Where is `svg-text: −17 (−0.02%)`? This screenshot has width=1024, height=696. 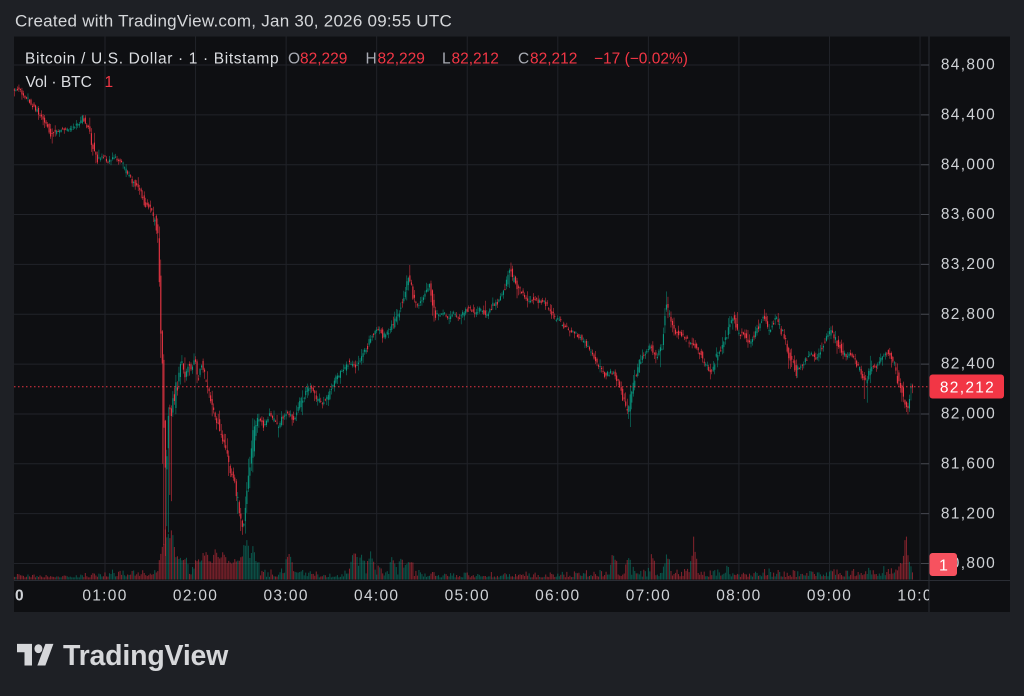
svg-text: −17 (−0.02%) is located at coordinates (641, 59).